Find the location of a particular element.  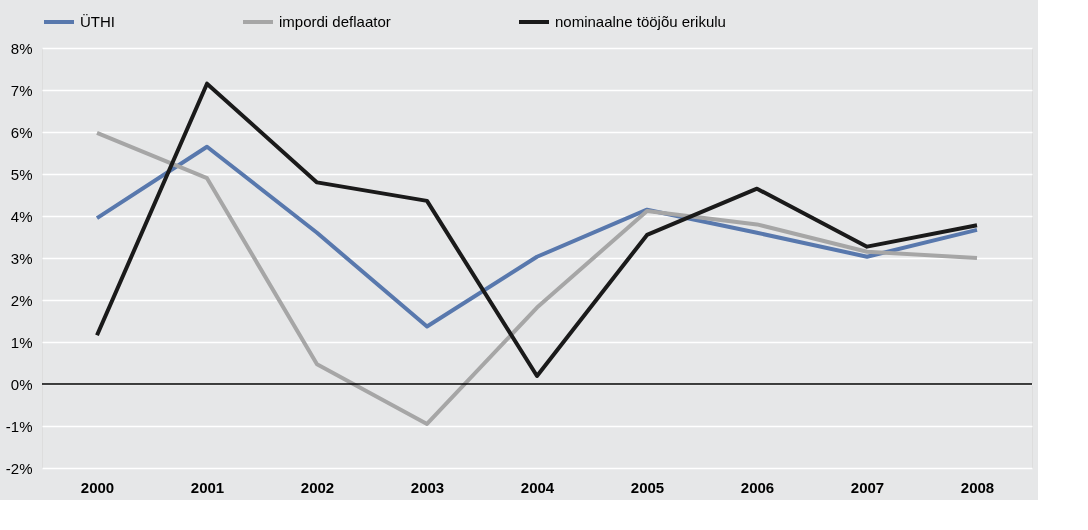

legend-label: impordi deflaator is located at coordinates (335, 21).